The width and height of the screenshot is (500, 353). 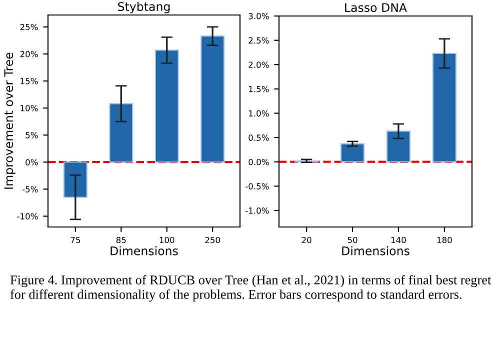 I want to click on y-tick-label: 1.0%, so click(x=259, y=113).